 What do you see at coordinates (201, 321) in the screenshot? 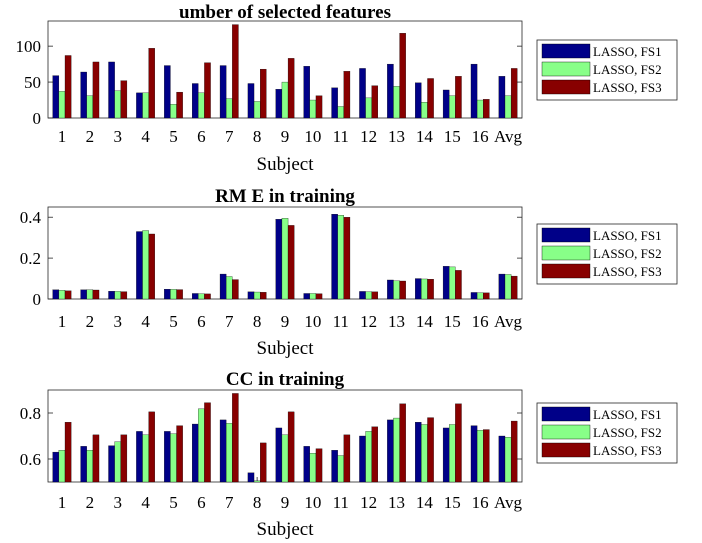
I see `x-tick-label: 6` at bounding box center [201, 321].